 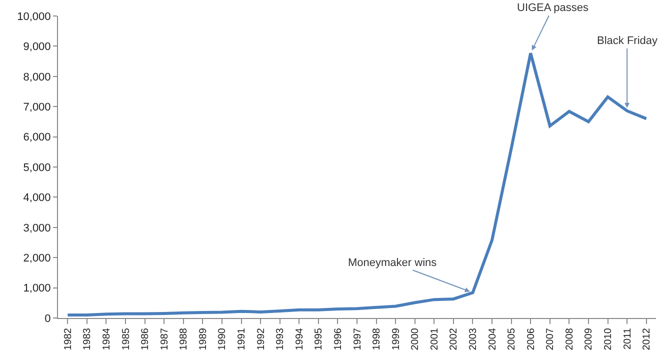 What do you see at coordinates (37, 228) in the screenshot?
I see `y-tick-label: 3,000` at bounding box center [37, 228].